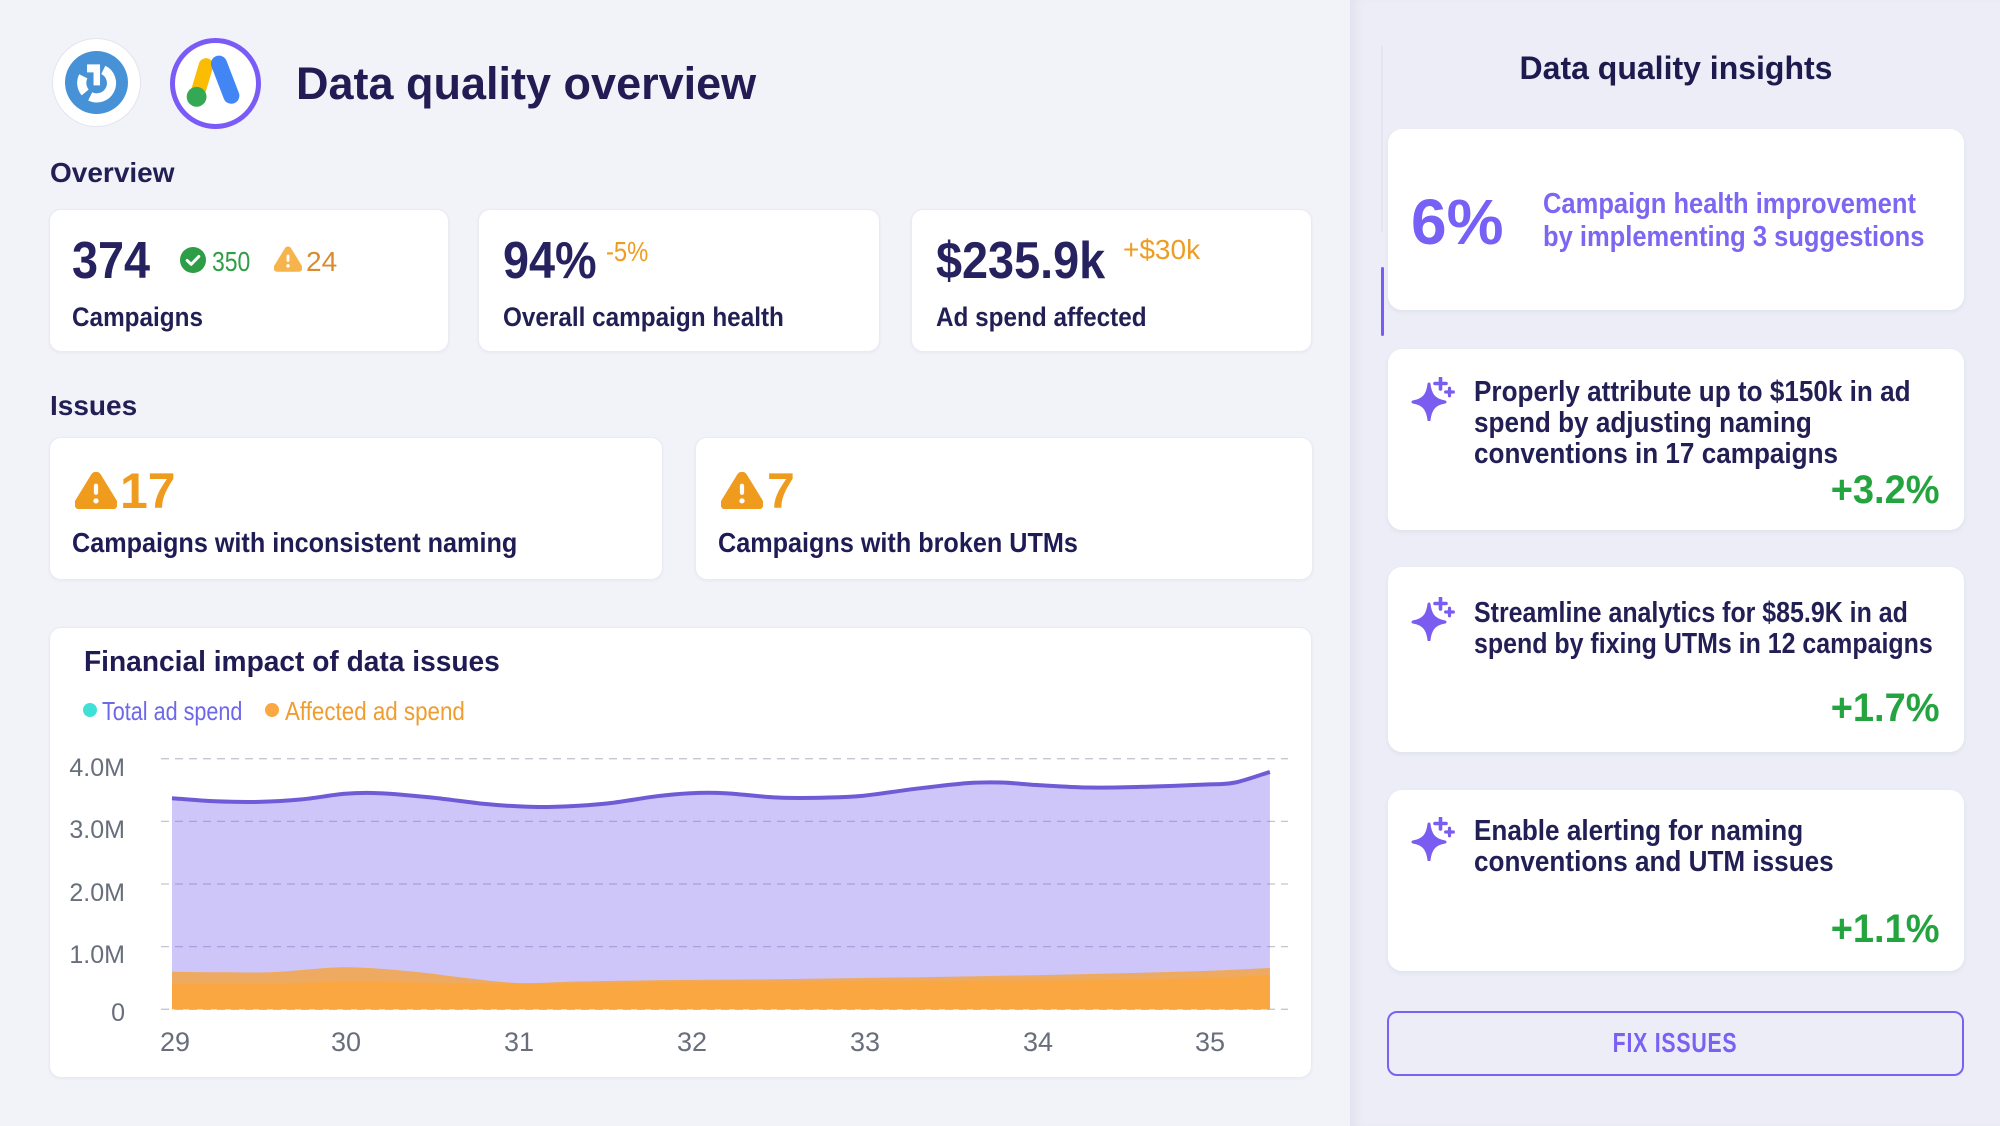 This screenshot has height=1126, width=2000. Describe the element at coordinates (118, 1013) in the screenshot. I see `svg-text: 0` at that location.